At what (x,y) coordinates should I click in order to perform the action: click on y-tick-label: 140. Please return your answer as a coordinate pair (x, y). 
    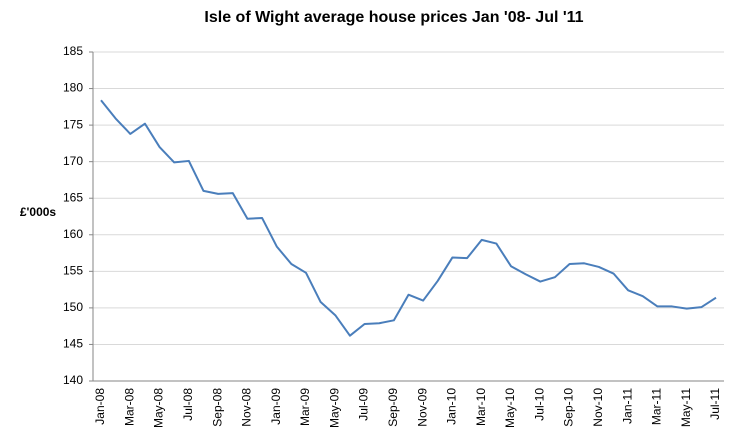
    Looking at the image, I should click on (73, 380).